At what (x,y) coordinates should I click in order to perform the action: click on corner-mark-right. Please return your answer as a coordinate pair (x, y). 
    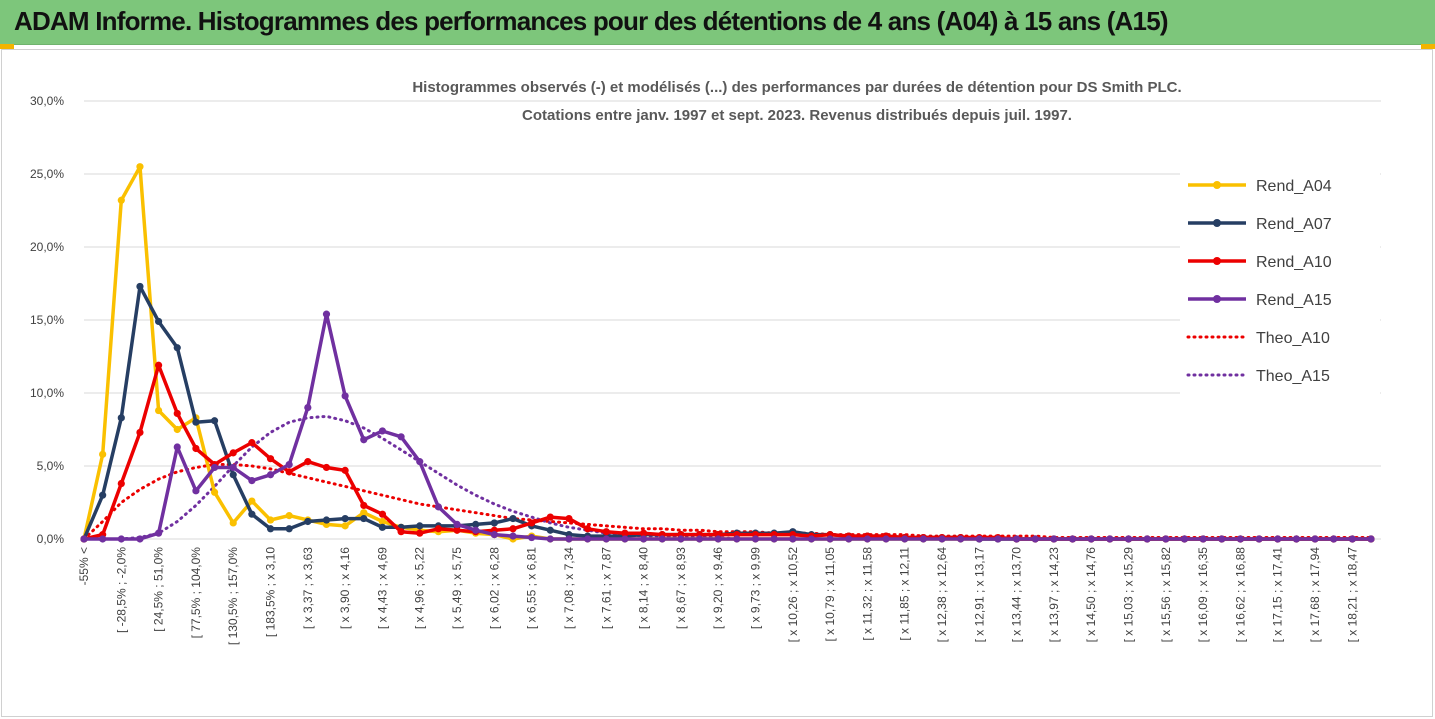
    Looking at the image, I should click on (1428, 46).